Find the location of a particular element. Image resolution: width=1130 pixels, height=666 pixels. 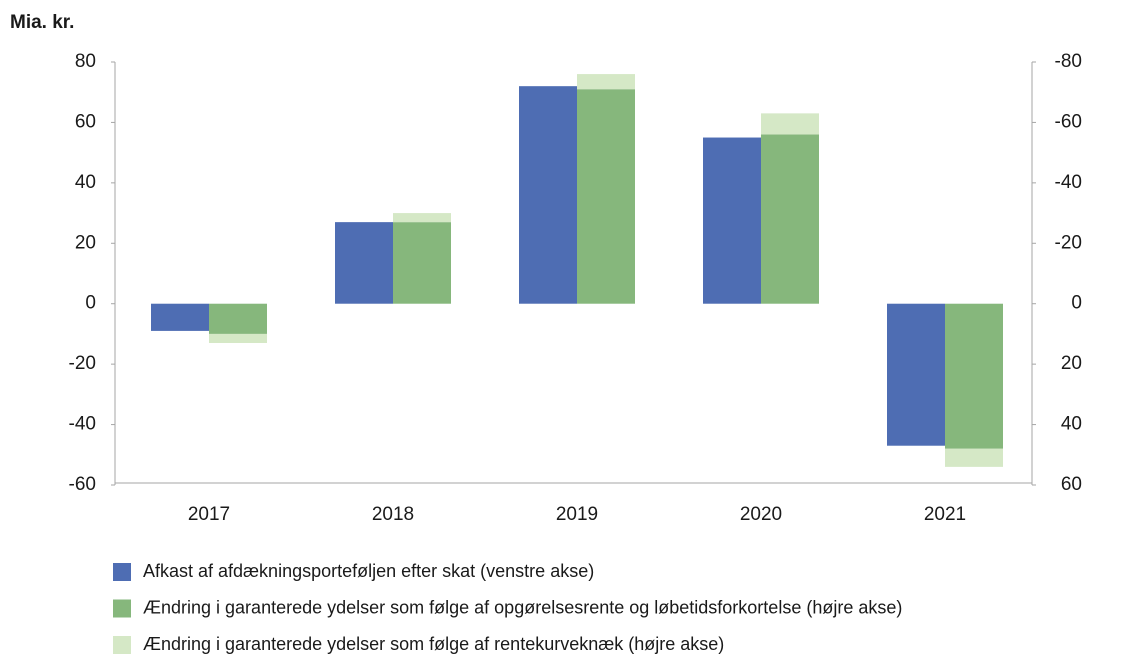

x-tick-label: 2017 is located at coordinates (209, 514).